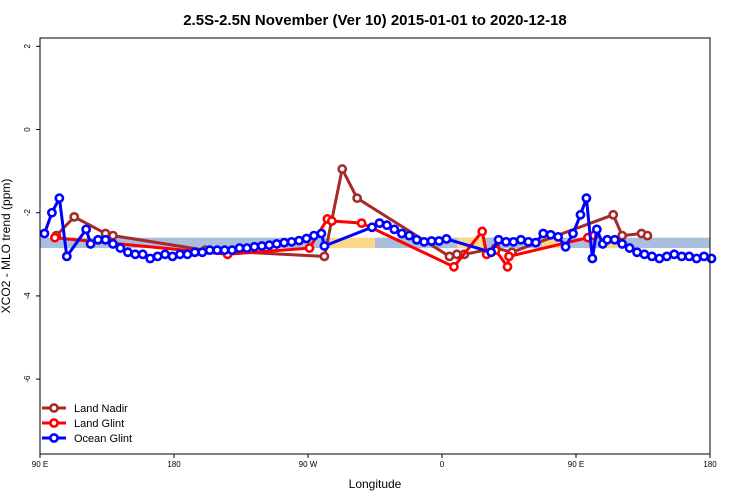 This screenshot has width=750, height=500. I want to click on series-ocean-glint, so click(378, 228).